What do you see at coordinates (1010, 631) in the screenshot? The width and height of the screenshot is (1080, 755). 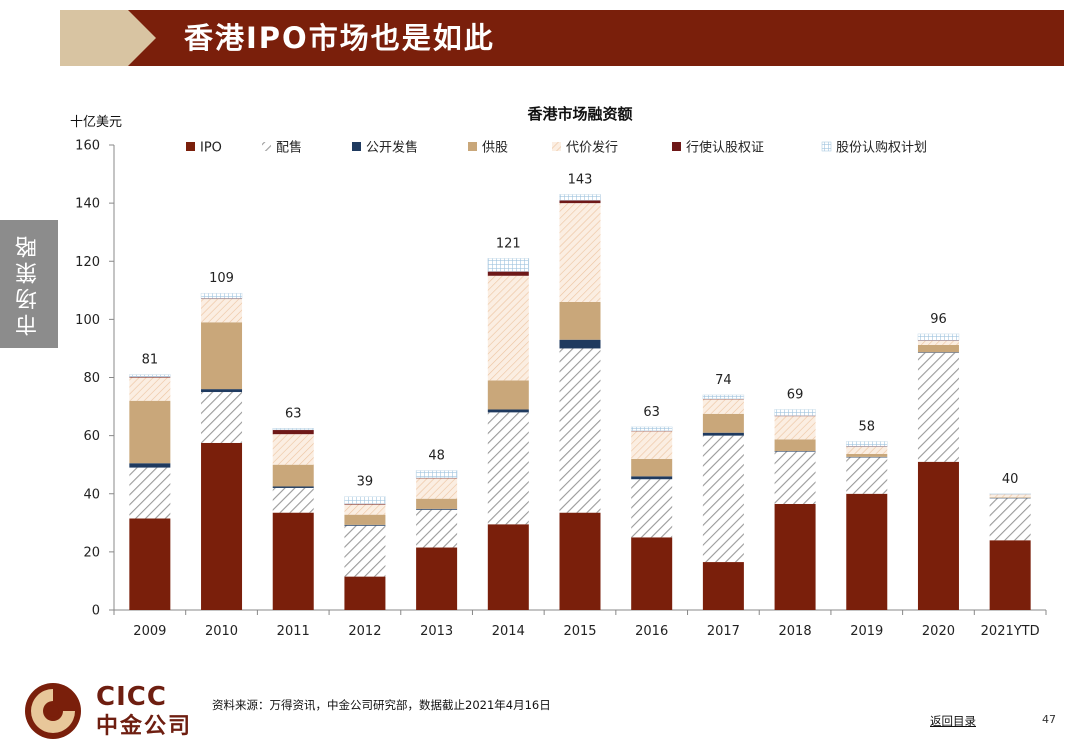 I see `x-tick-label: 2021YTD` at bounding box center [1010, 631].